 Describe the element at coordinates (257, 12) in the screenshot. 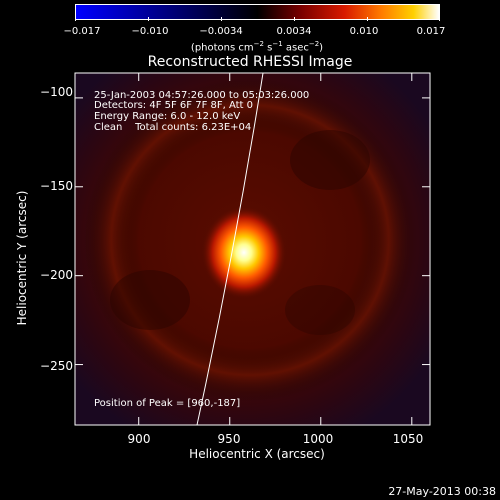

I see `colorbar` at that location.